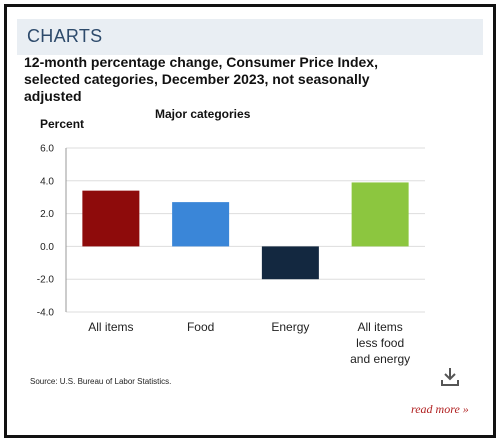 Image resolution: width=500 pixels, height=444 pixels. I want to click on download-icon, so click(450, 377).